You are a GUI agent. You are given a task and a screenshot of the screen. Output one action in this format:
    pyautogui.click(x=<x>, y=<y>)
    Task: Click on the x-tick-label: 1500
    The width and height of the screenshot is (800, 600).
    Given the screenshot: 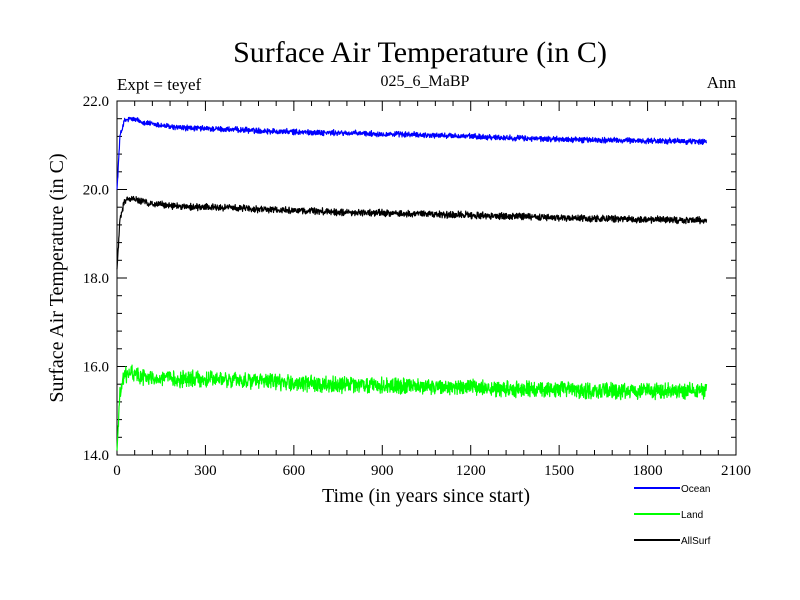 What is the action you would take?
    pyautogui.click(x=559, y=471)
    